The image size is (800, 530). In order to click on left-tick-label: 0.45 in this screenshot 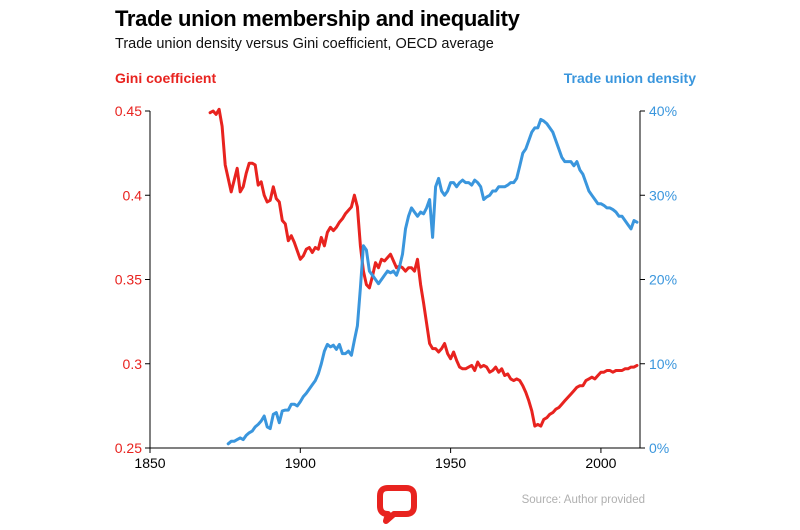, I will do `click(128, 111)`.